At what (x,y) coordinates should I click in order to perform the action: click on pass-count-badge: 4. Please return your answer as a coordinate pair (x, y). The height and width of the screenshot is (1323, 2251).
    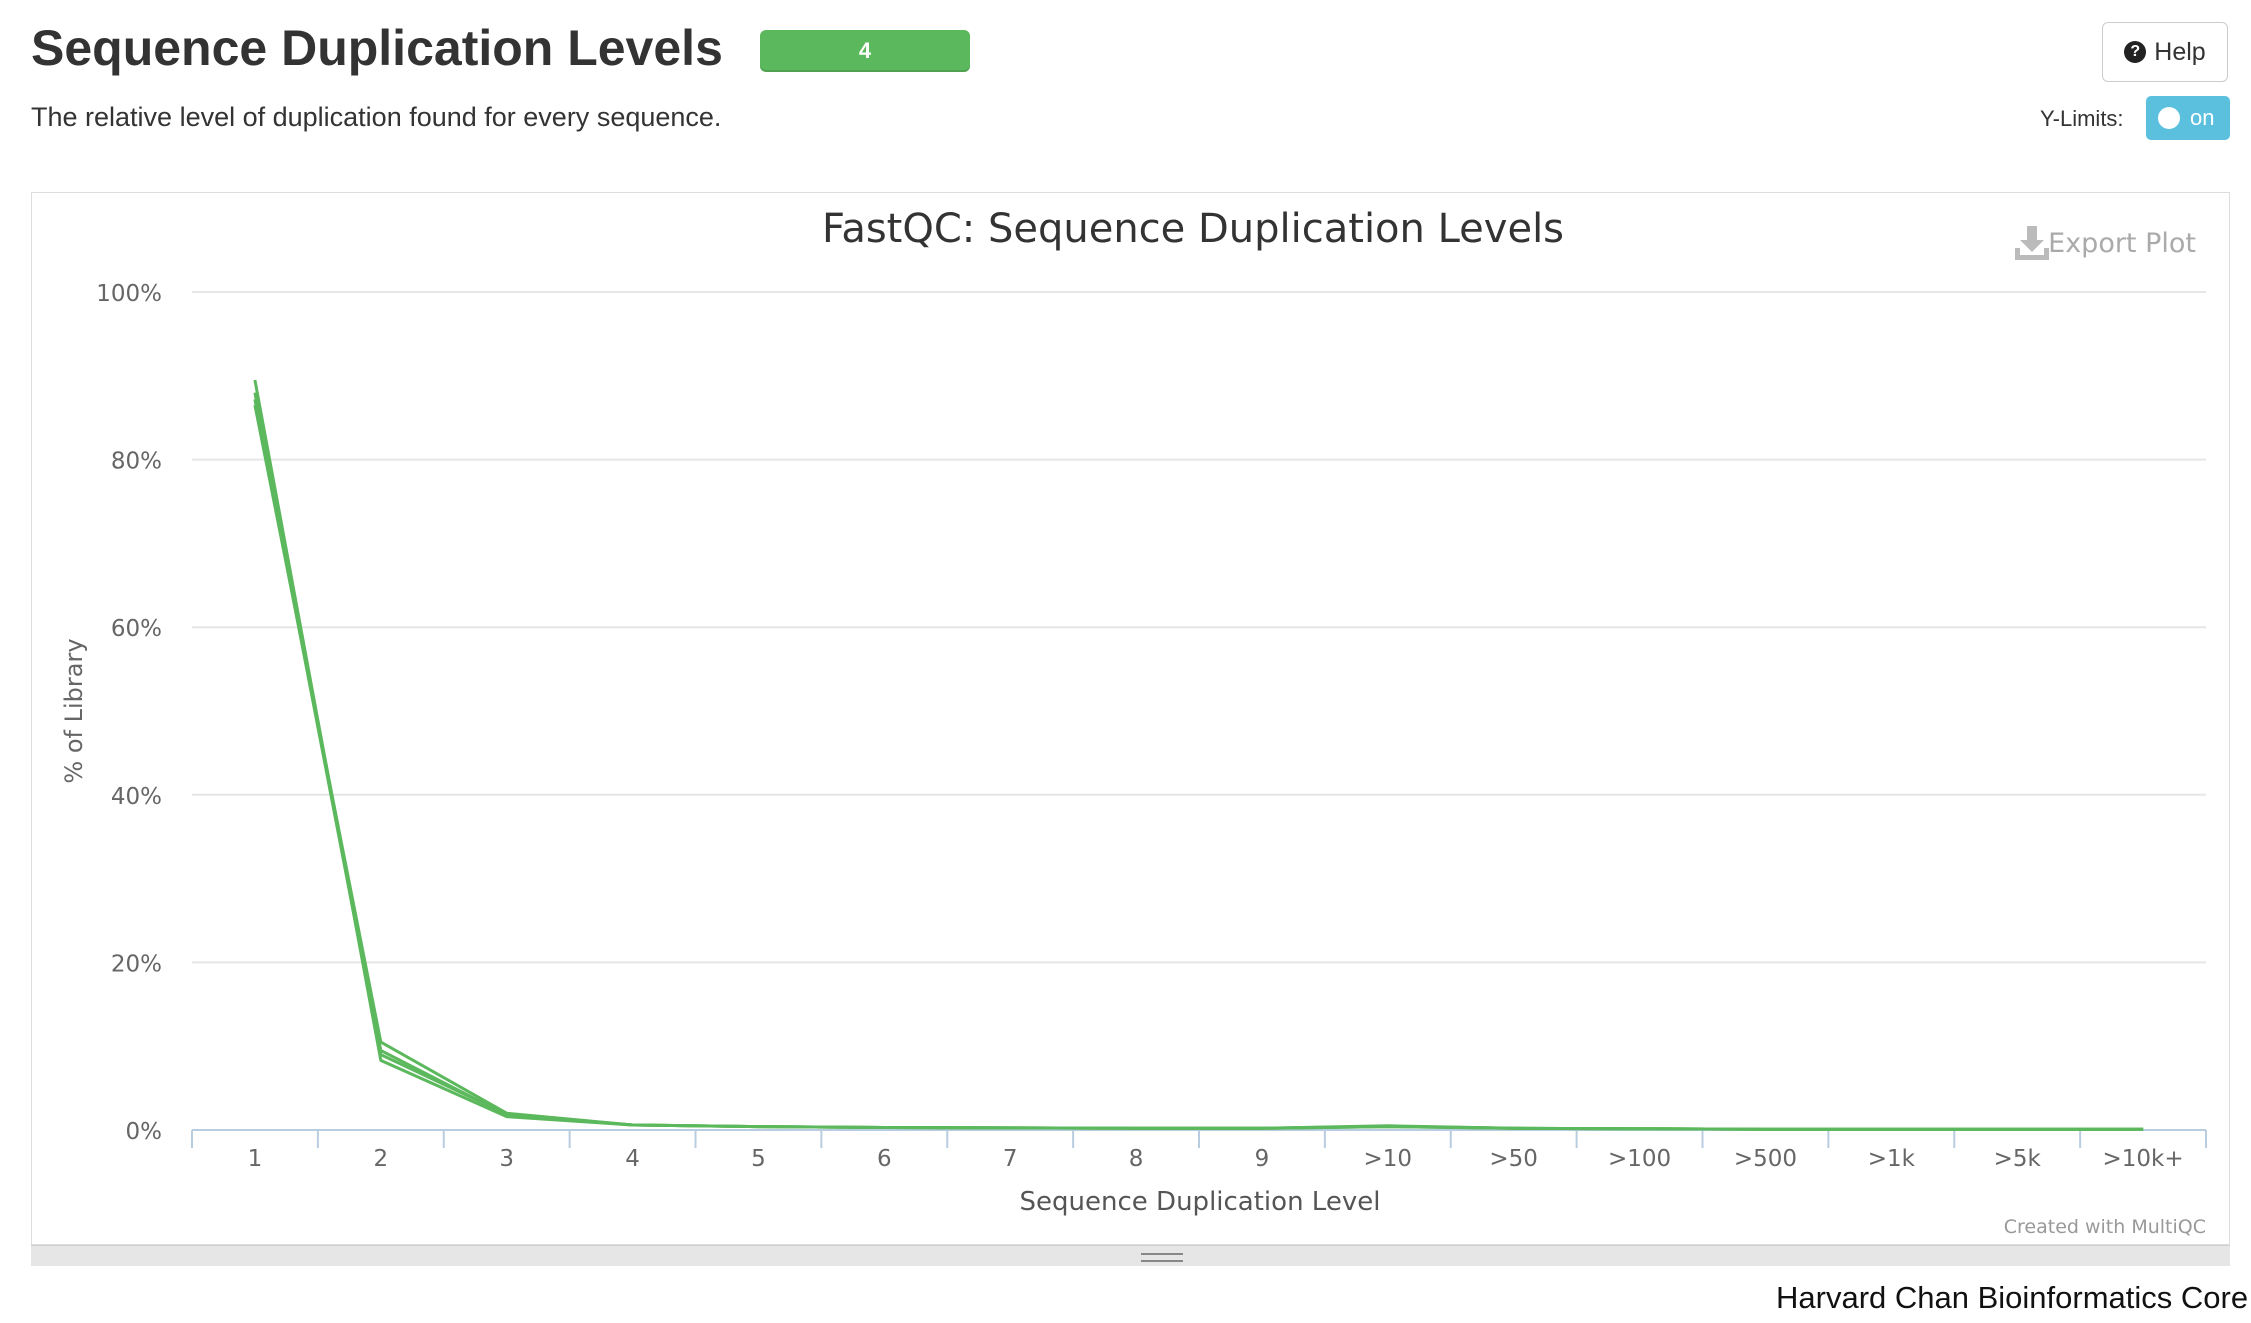
    Looking at the image, I should click on (865, 51).